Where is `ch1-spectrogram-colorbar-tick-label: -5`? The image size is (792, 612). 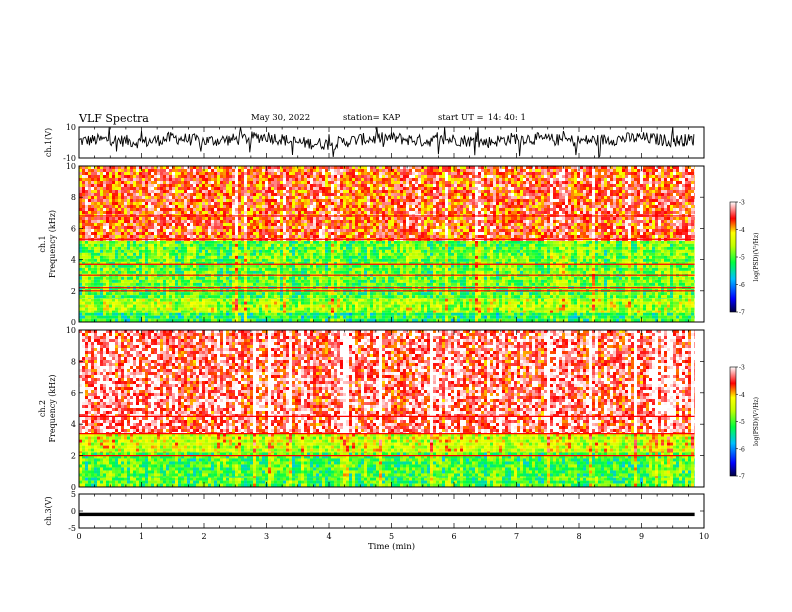 ch1-spectrogram-colorbar-tick-label: -5 is located at coordinates (742, 258).